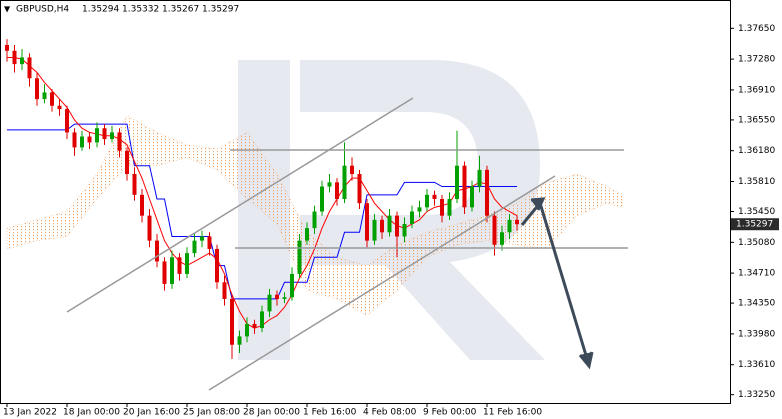  I want to click on y-tick-label: 1.35810, so click(756, 182).